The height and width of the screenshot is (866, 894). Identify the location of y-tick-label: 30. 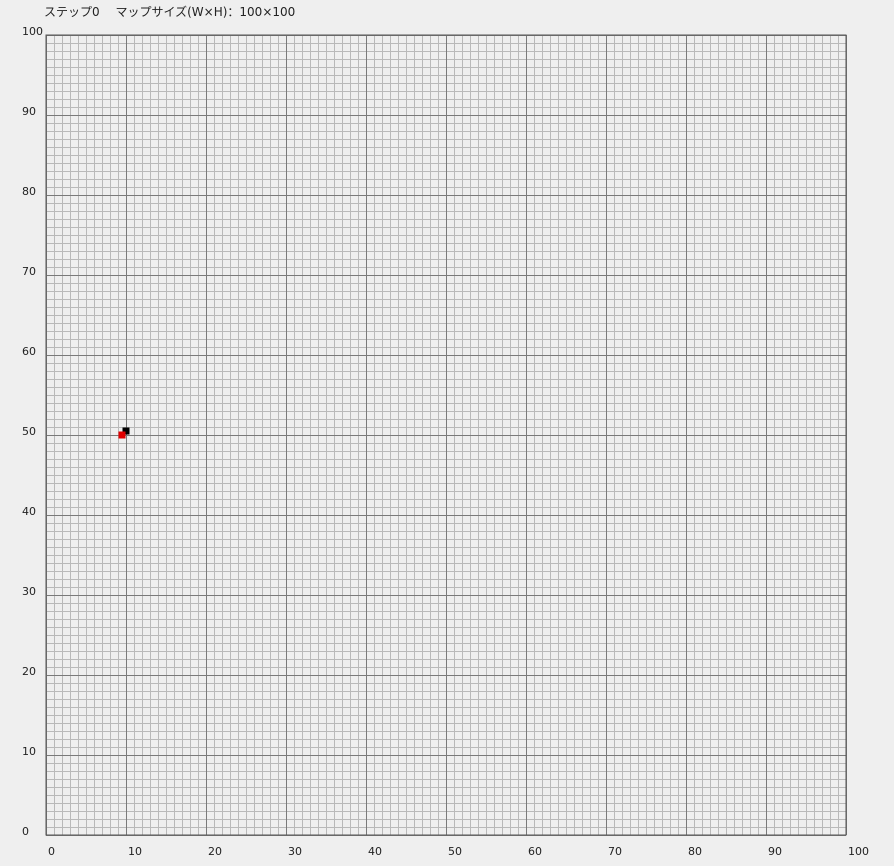
(29, 591).